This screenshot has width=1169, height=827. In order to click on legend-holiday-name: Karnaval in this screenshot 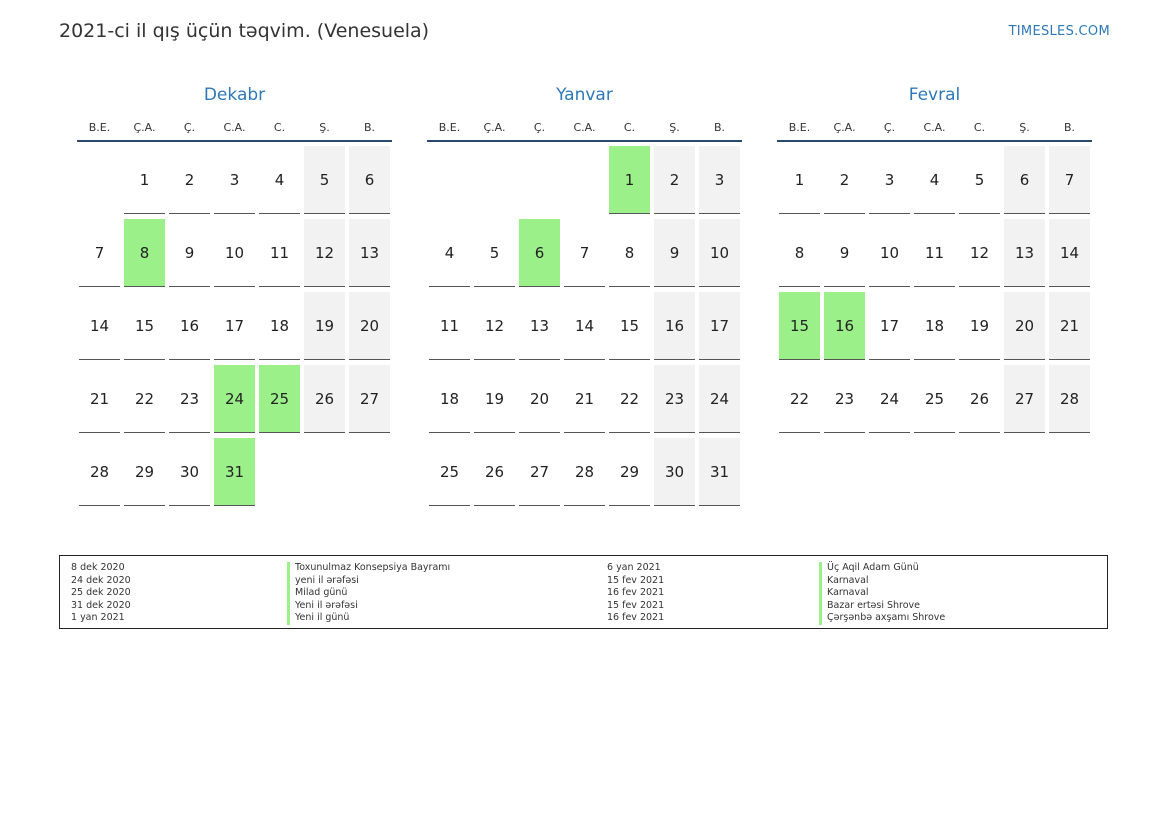, I will do `click(882, 593)`.